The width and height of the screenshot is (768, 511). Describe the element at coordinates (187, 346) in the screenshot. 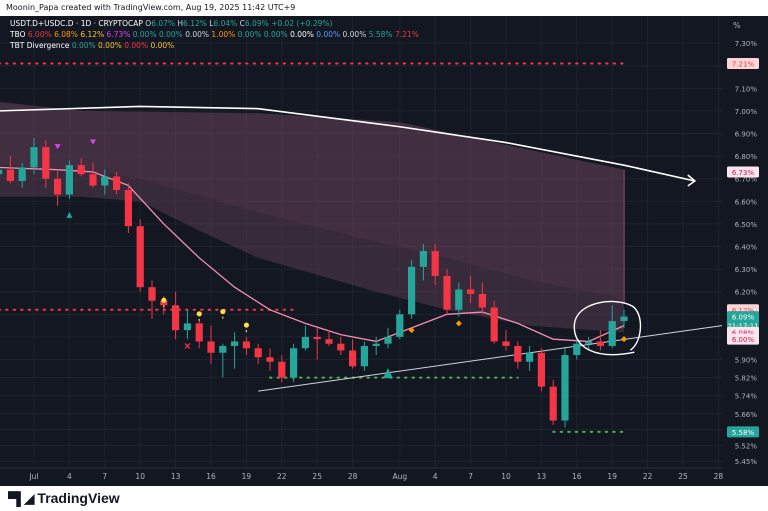

I see `cross-icon` at that location.